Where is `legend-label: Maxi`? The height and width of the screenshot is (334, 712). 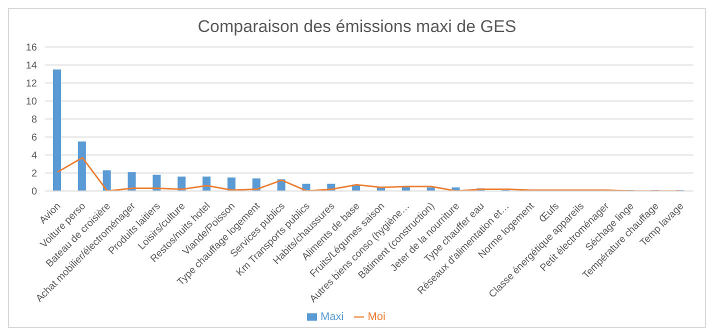
legend-label: Maxi is located at coordinates (332, 317).